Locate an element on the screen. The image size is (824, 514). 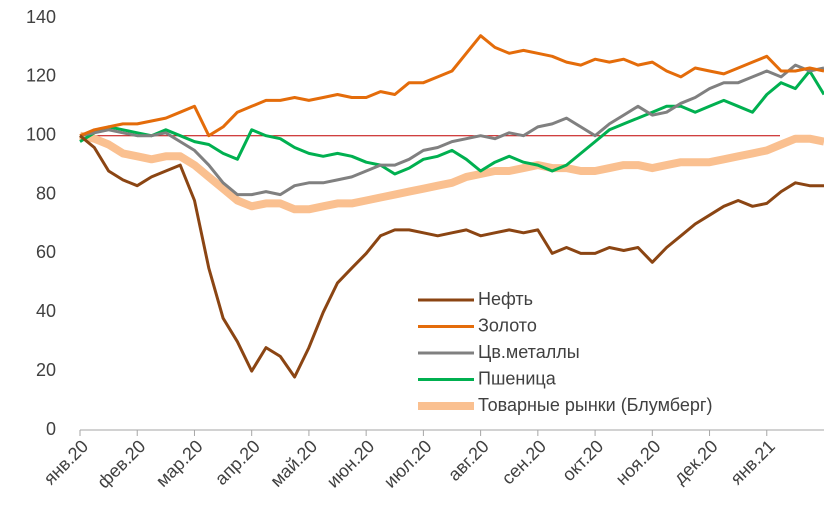
x-tick-label: апр.20 is located at coordinates (237, 462).